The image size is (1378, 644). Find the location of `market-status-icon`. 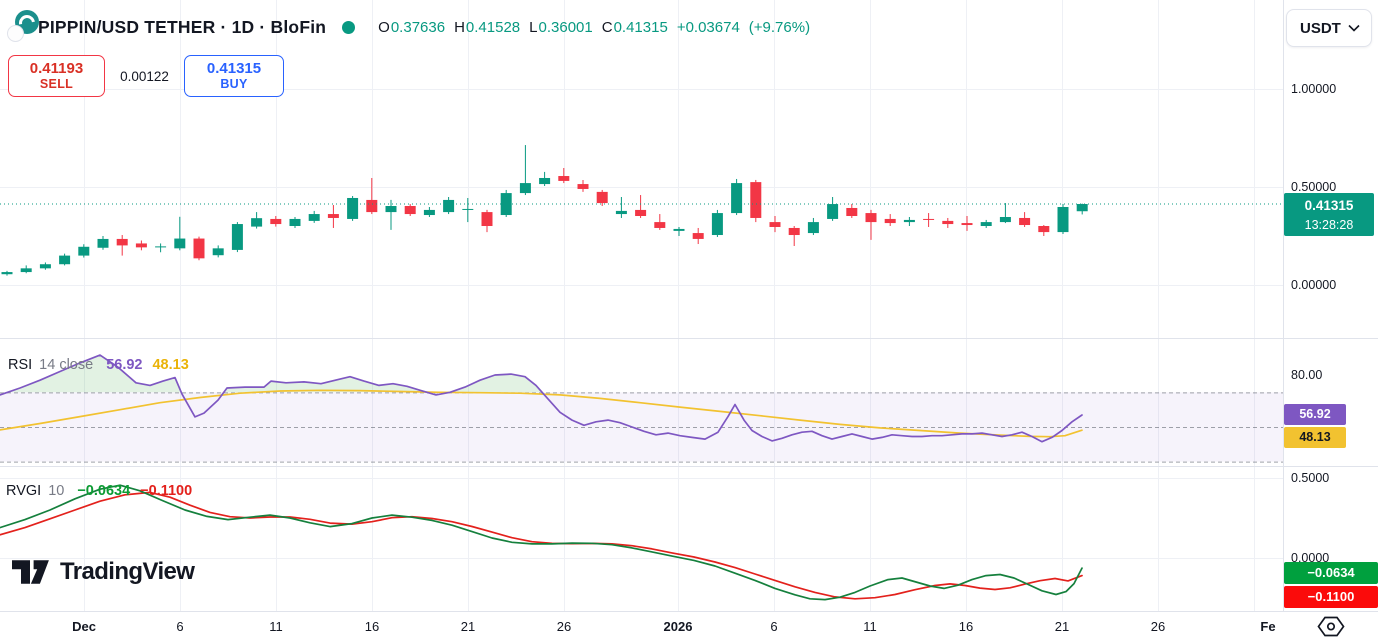

market-status-icon is located at coordinates (349, 27).